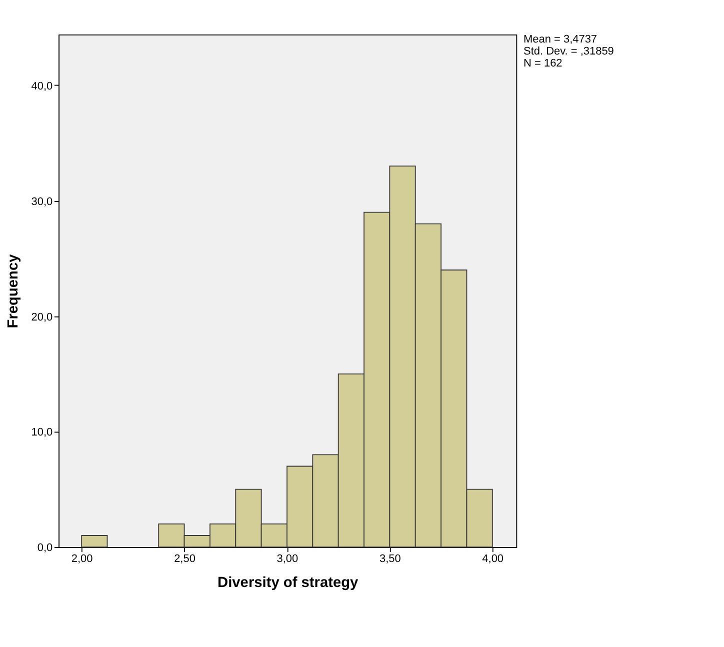  Describe the element at coordinates (493, 559) in the screenshot. I see `x-tick-label: 4,00` at that location.